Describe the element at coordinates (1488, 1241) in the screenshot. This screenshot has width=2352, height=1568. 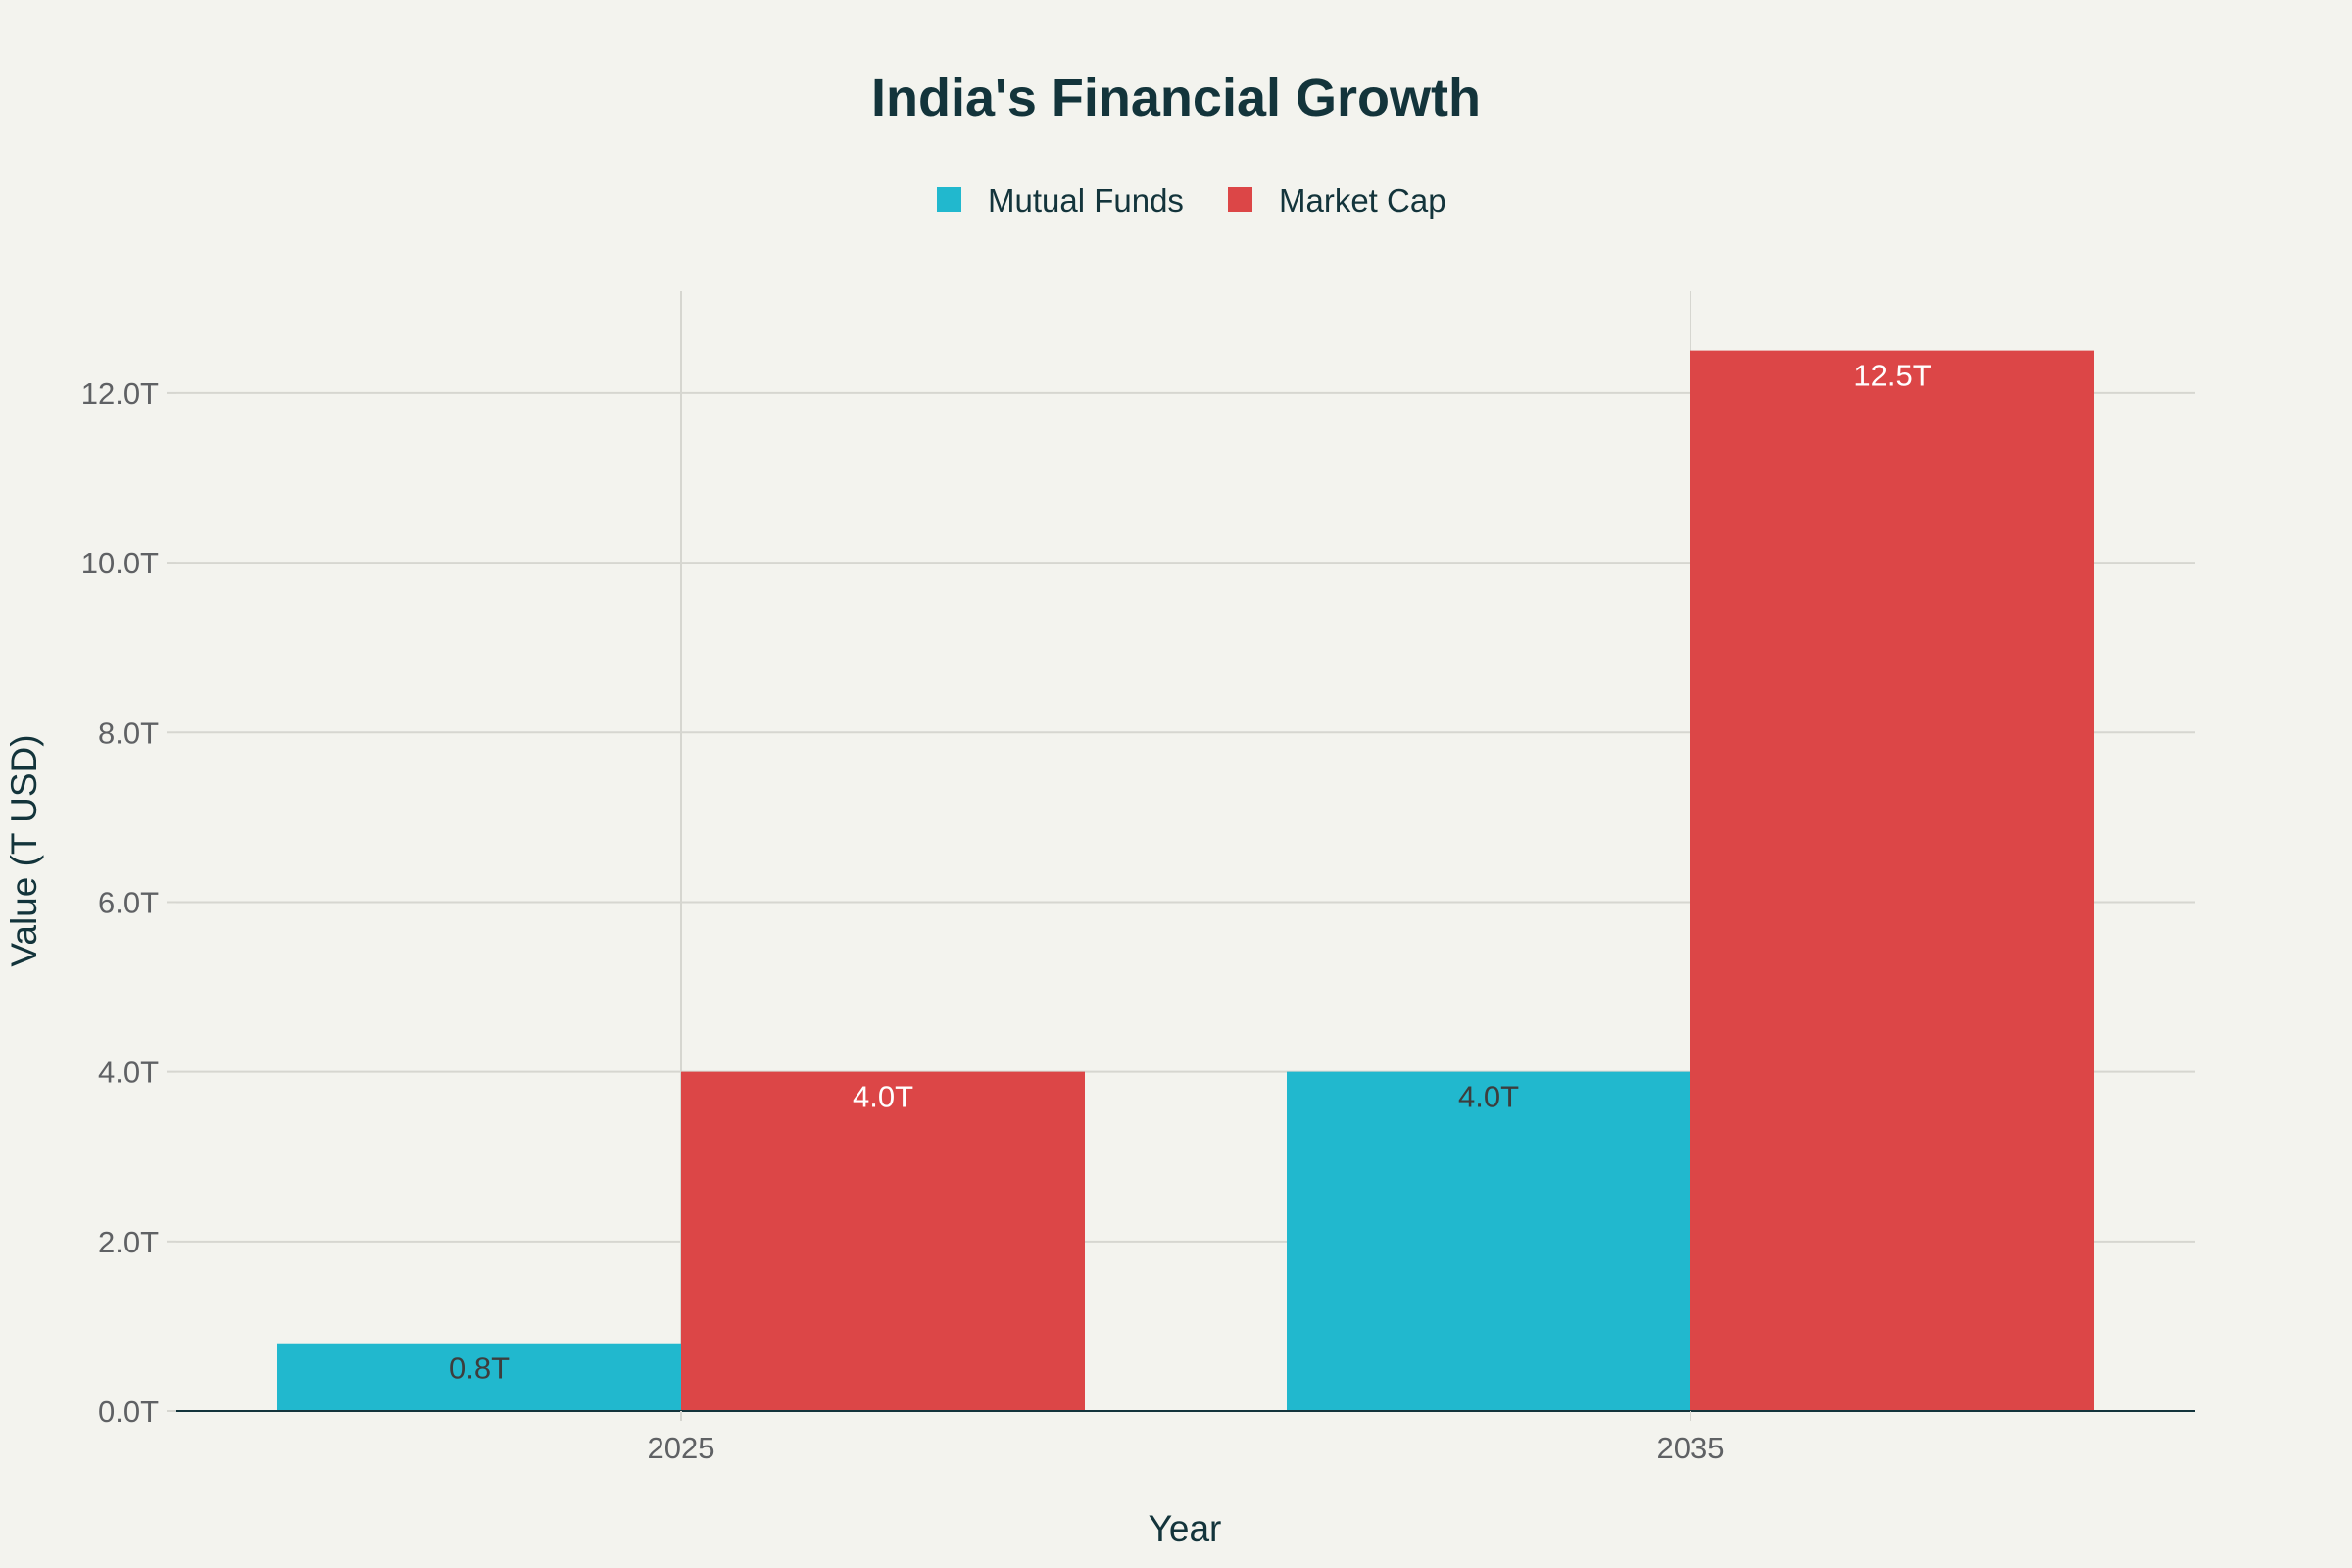
I see `bar-mutual-funds-2035` at that location.